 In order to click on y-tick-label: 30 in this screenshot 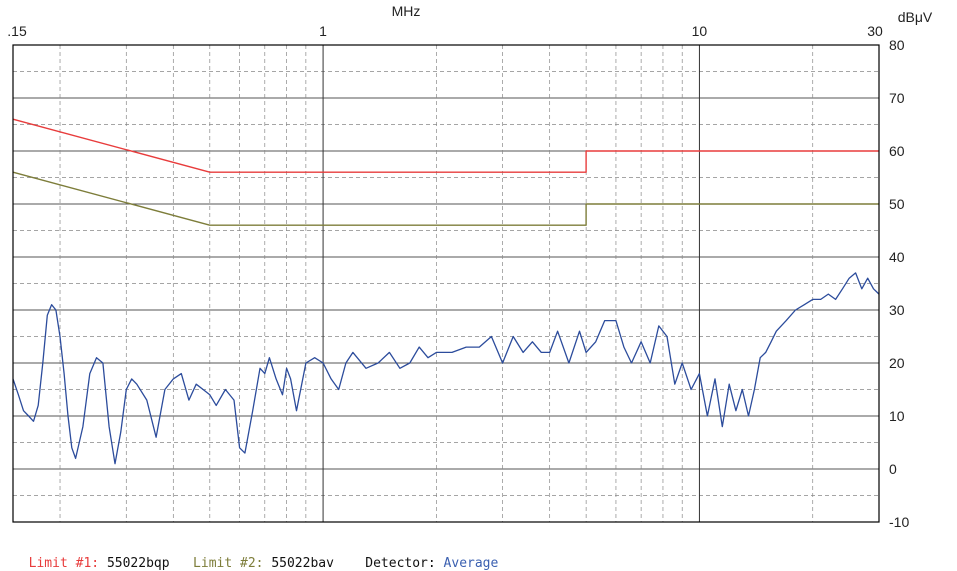, I will do `click(897, 310)`.